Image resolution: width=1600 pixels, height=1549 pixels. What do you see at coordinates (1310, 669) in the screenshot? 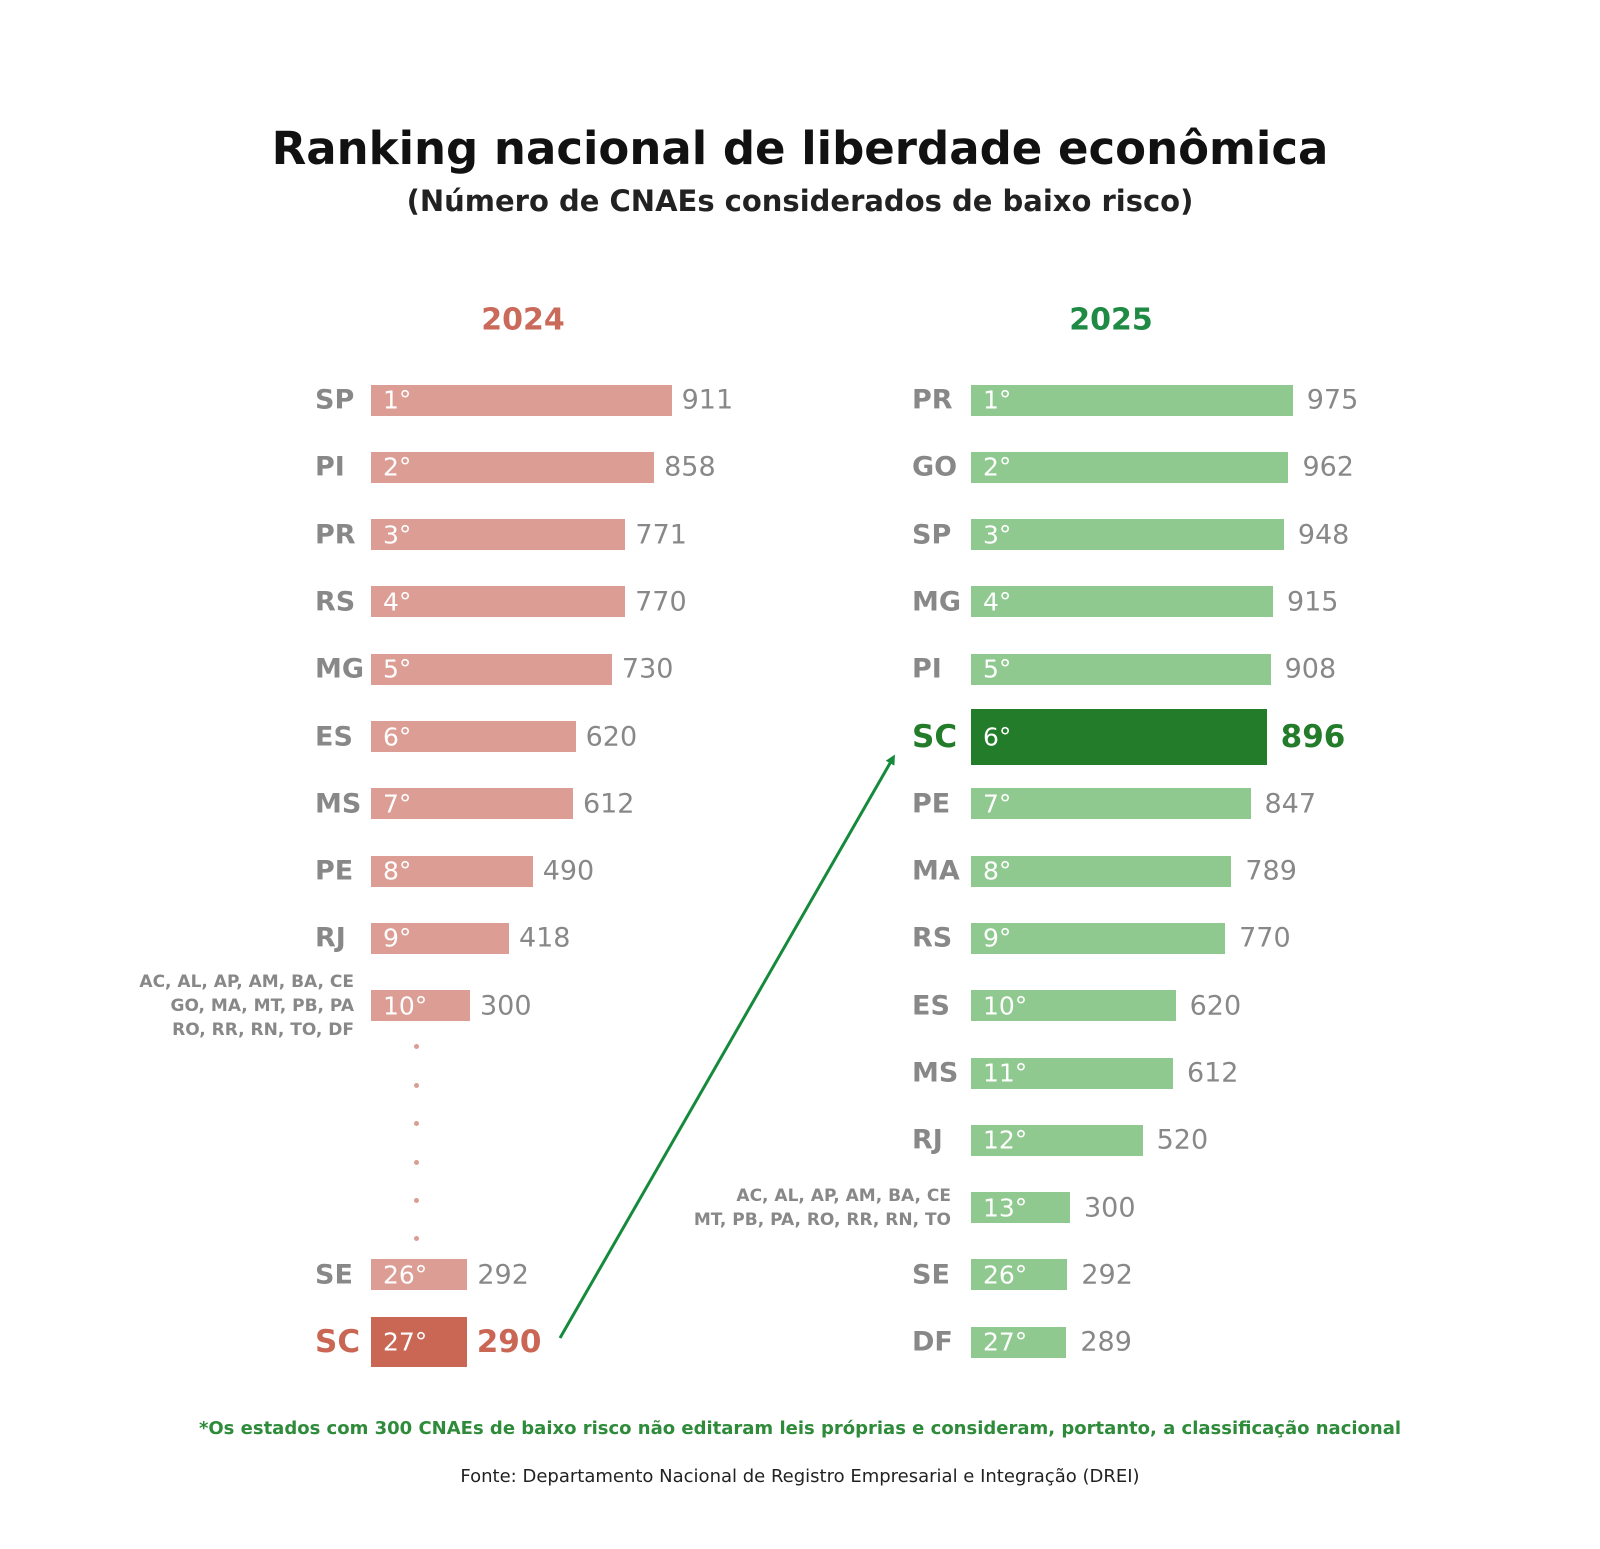
I see `value-label: 908` at bounding box center [1310, 669].